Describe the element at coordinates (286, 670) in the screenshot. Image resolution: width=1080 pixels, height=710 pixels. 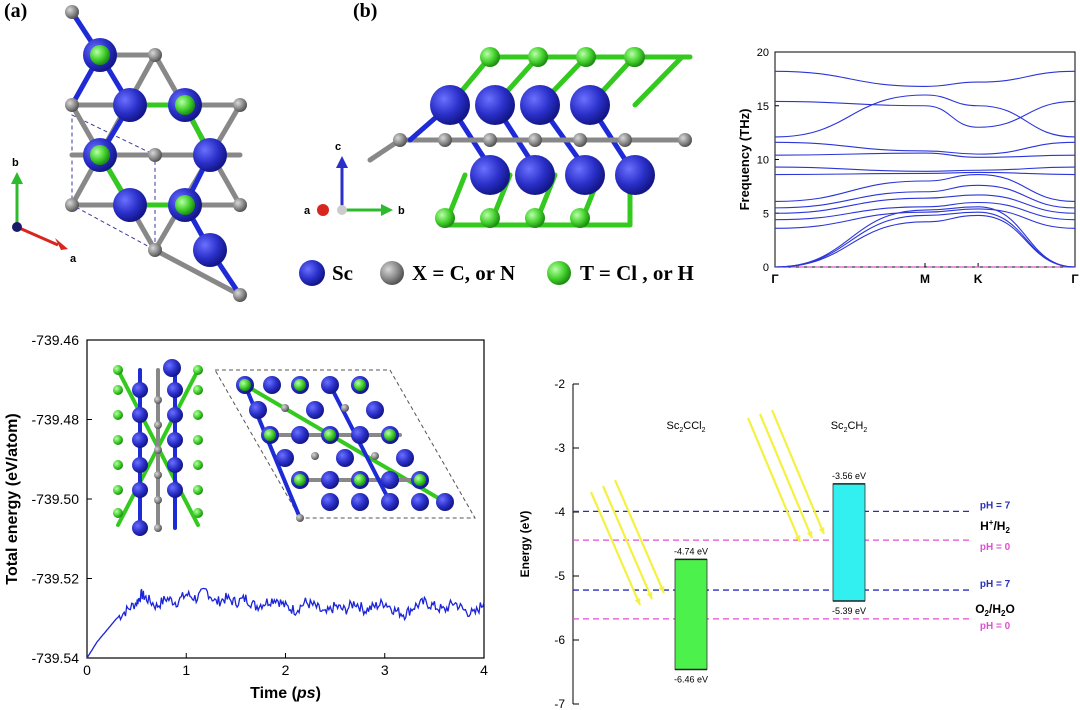
I see `md-xtick-label: 2` at that location.